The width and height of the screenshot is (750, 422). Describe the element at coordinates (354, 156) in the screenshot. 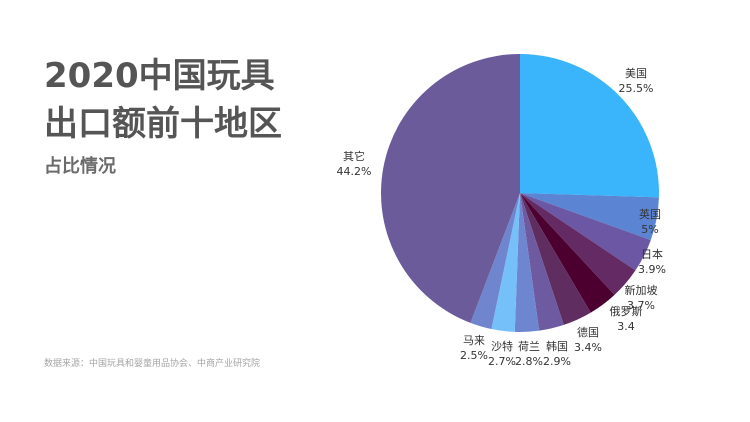

I see `slice-label-name: 其它` at that location.